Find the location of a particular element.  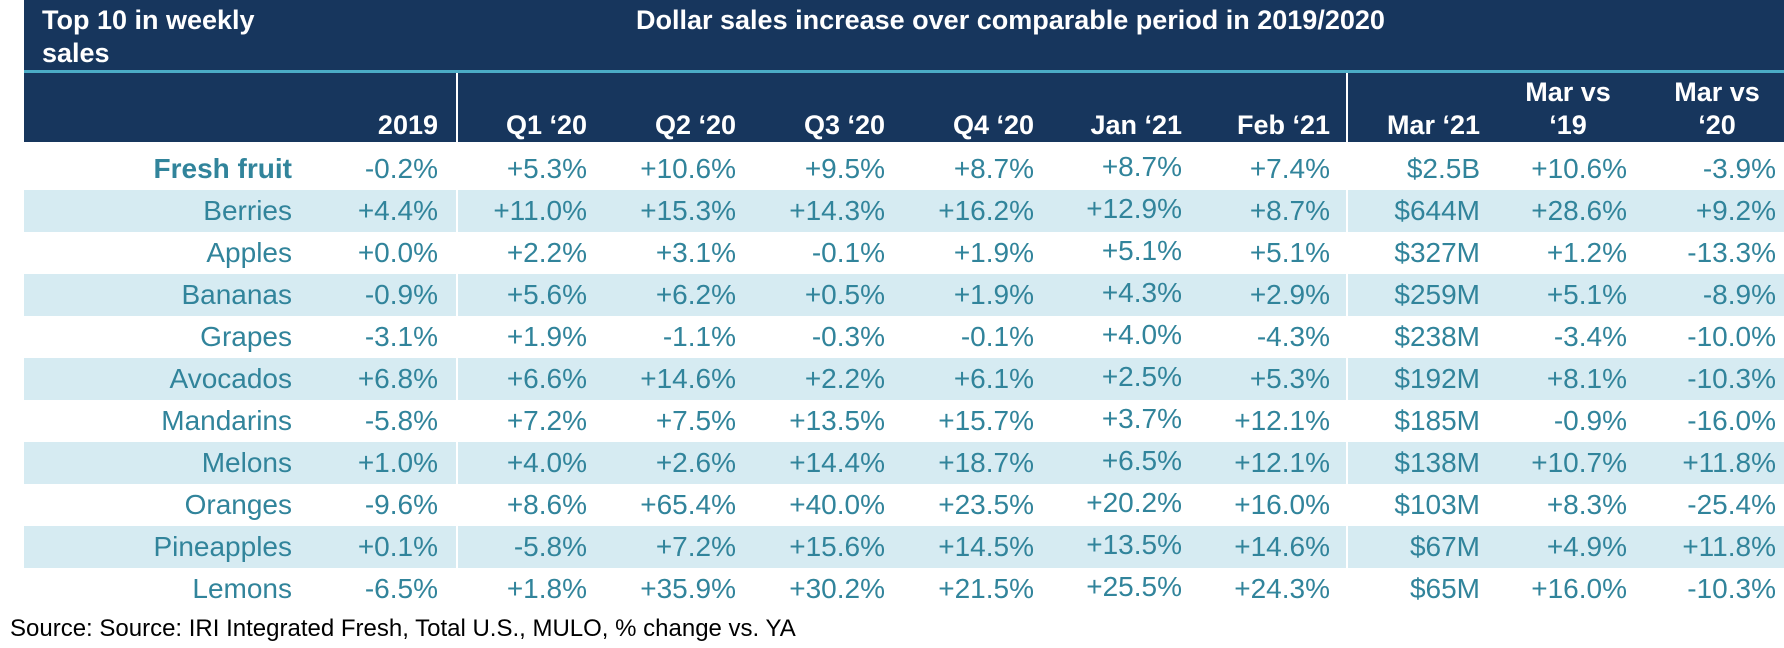

table-cell: +65.4% is located at coordinates (688, 504).